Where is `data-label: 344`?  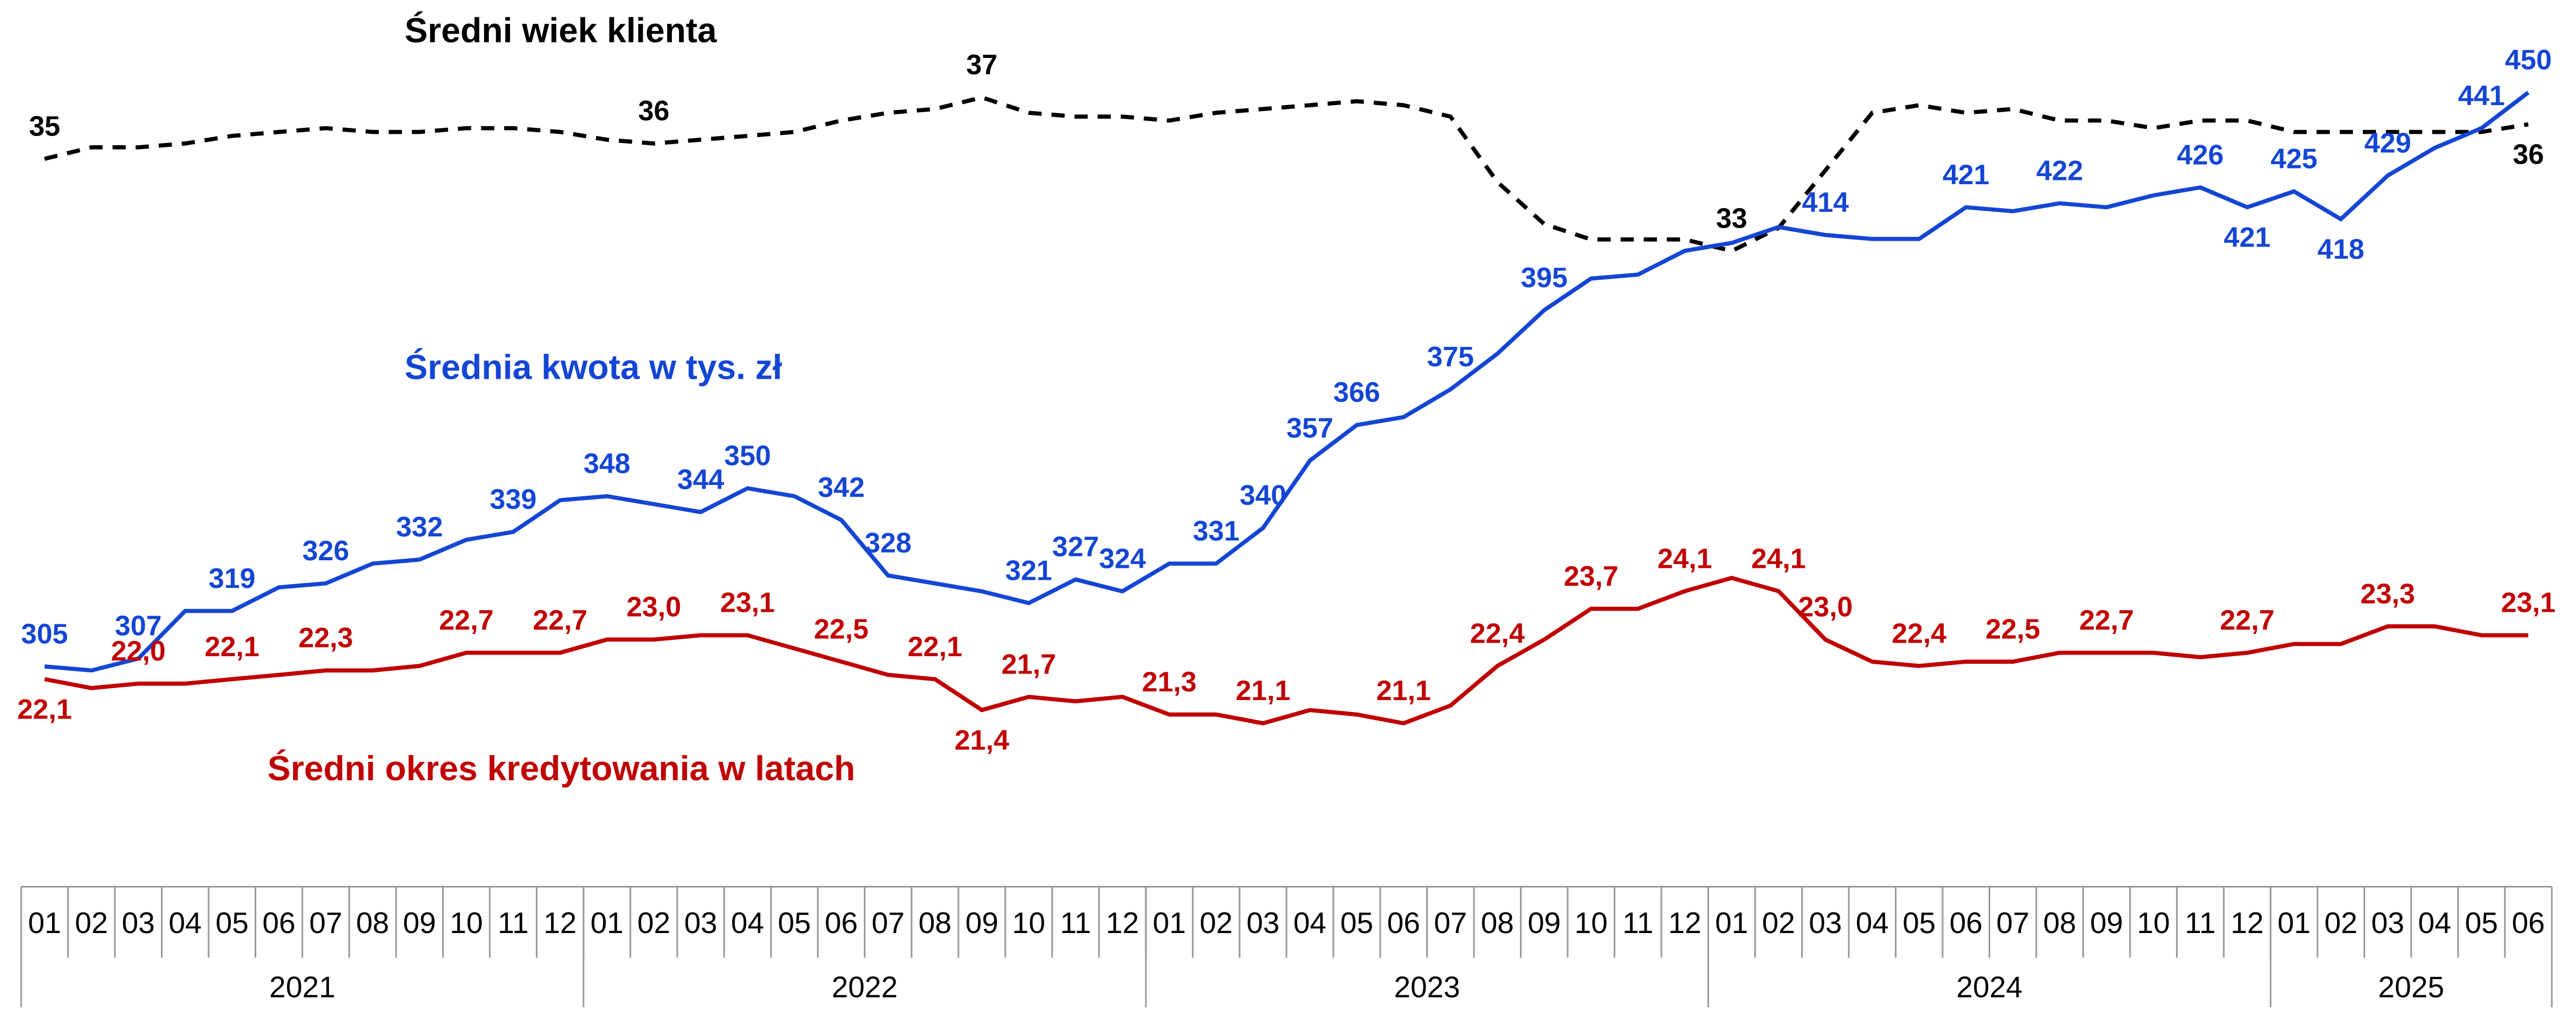
data-label: 344 is located at coordinates (700, 479).